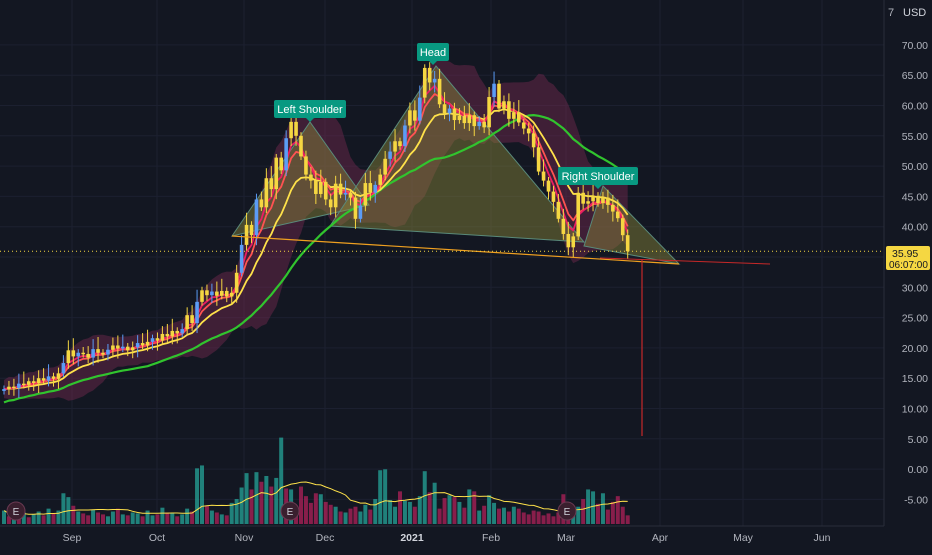 This screenshot has height=555, width=932. What do you see at coordinates (822, 538) in the screenshot?
I see `time-tick-label: Jun` at bounding box center [822, 538].